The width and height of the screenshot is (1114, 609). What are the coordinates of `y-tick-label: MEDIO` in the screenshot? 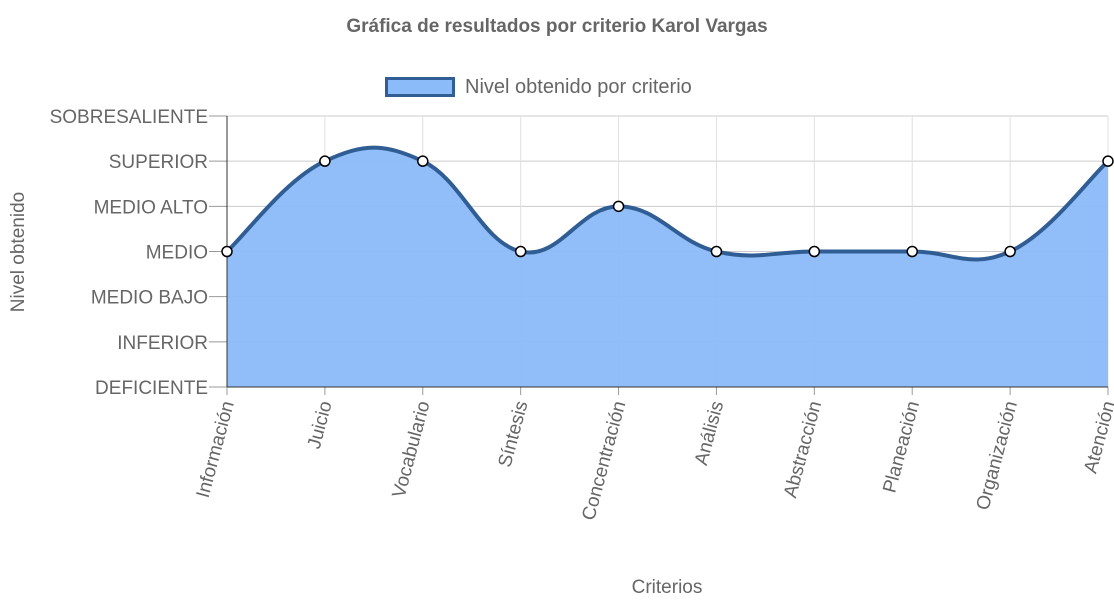 It's located at (177, 253).